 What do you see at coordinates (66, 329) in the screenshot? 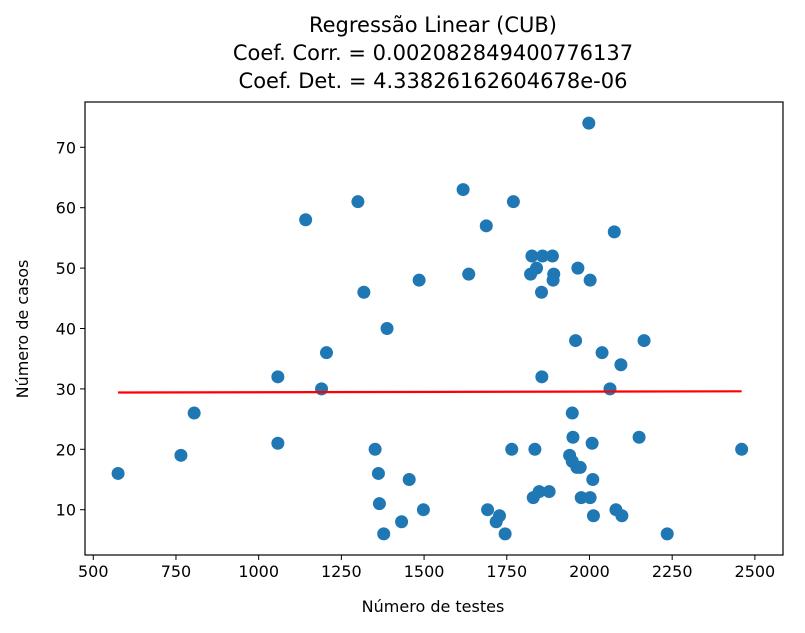
I see `y-tick-label: 40` at bounding box center [66, 329].